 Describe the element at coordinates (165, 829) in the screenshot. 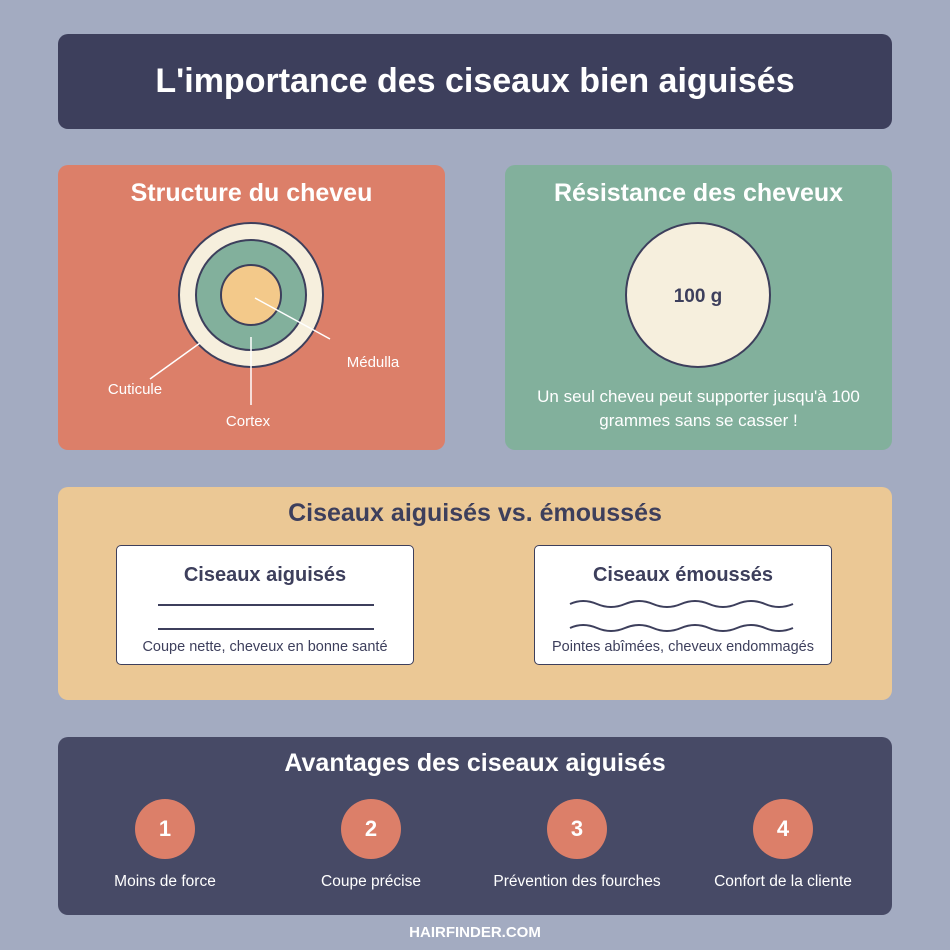

I see `benefit-number-badge: 1` at that location.